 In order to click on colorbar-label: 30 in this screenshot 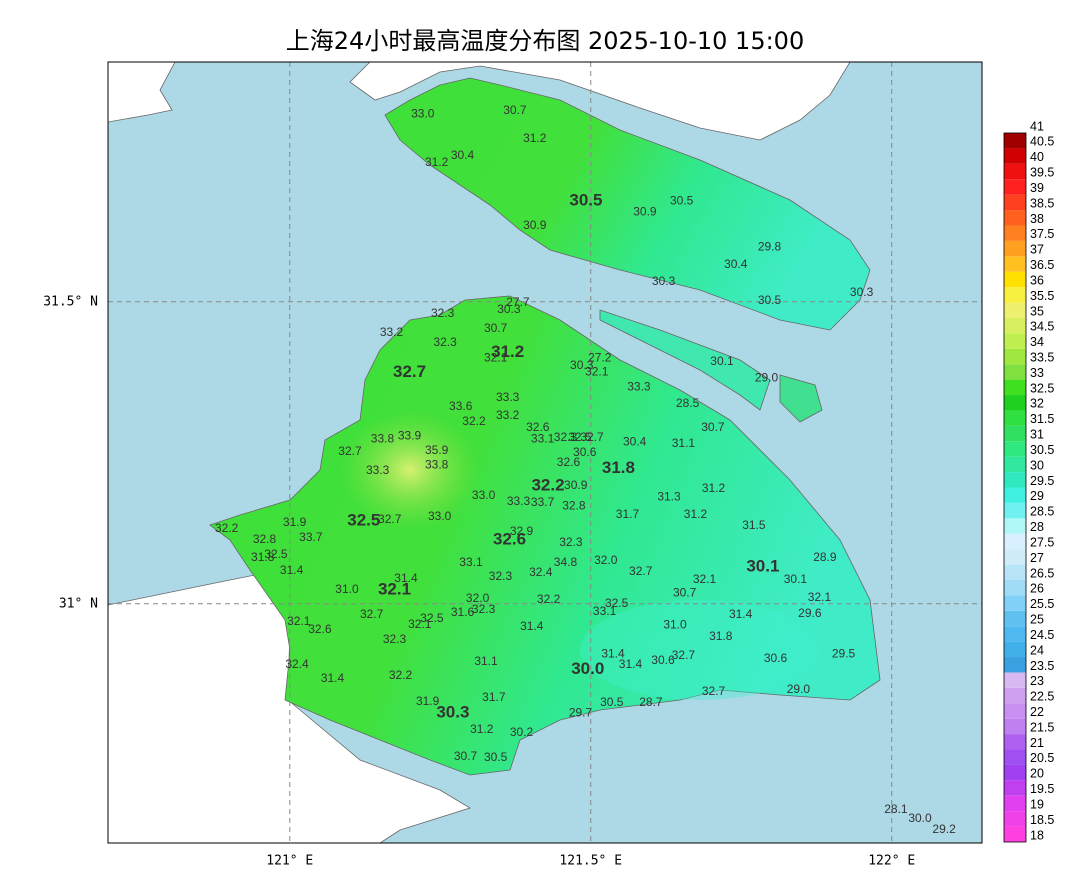, I will do `click(1037, 465)`.